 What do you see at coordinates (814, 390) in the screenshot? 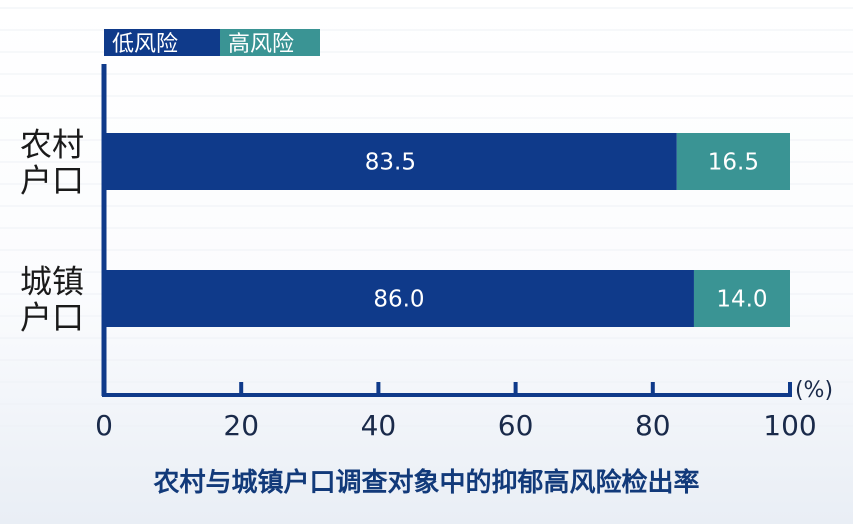
I see `x-unit-label: (%)` at bounding box center [814, 390].